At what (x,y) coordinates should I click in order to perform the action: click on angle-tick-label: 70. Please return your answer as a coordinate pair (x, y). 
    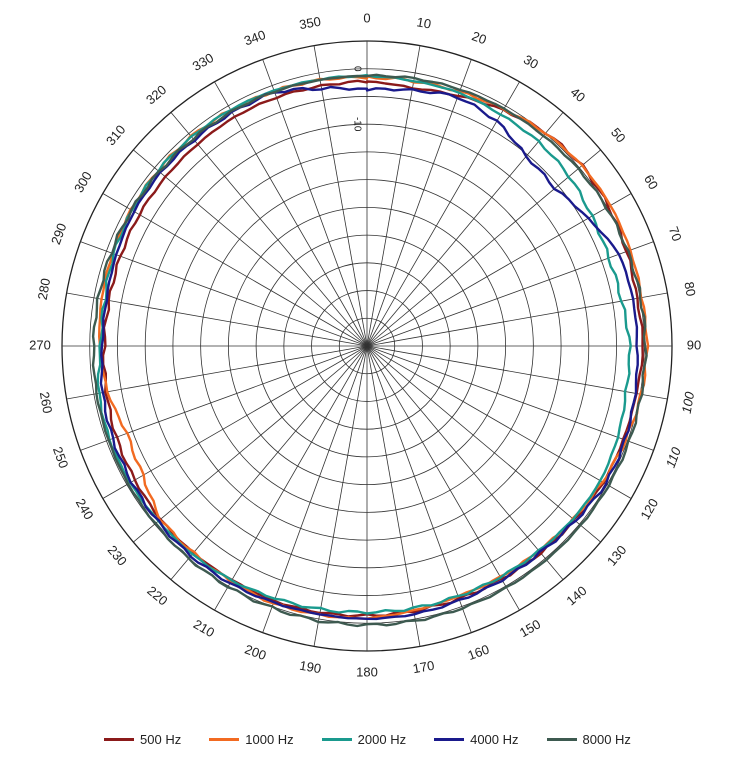
    Looking at the image, I should click on (675, 233).